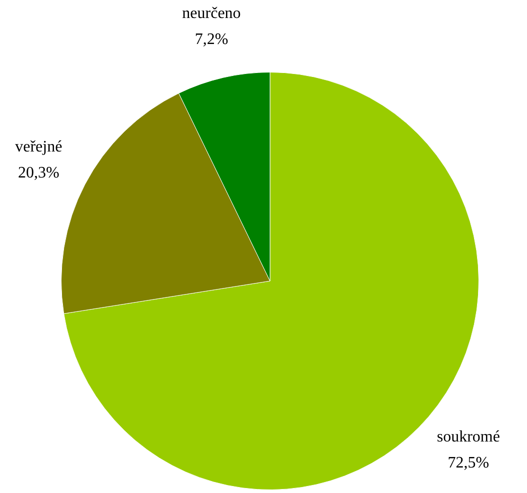  Describe the element at coordinates (211, 13) in the screenshot. I see `slice-label: neurčeno` at that location.